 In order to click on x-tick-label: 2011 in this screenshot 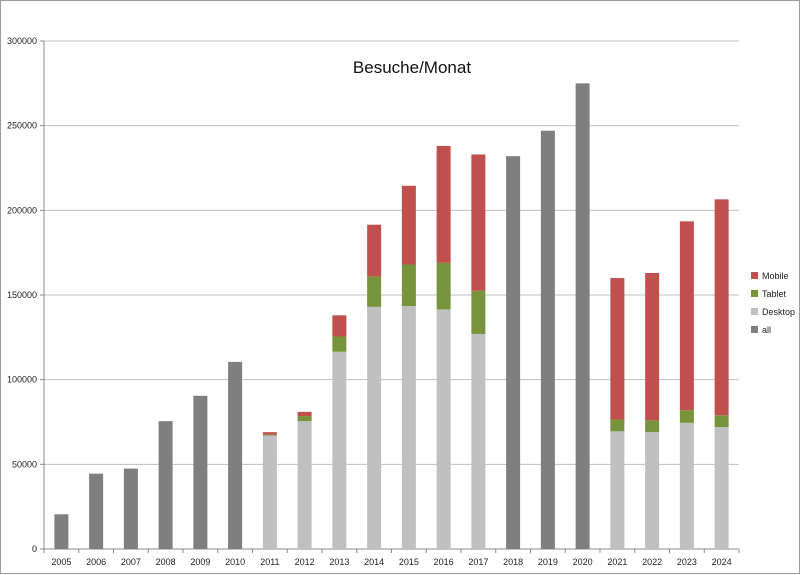, I will do `click(269, 562)`.